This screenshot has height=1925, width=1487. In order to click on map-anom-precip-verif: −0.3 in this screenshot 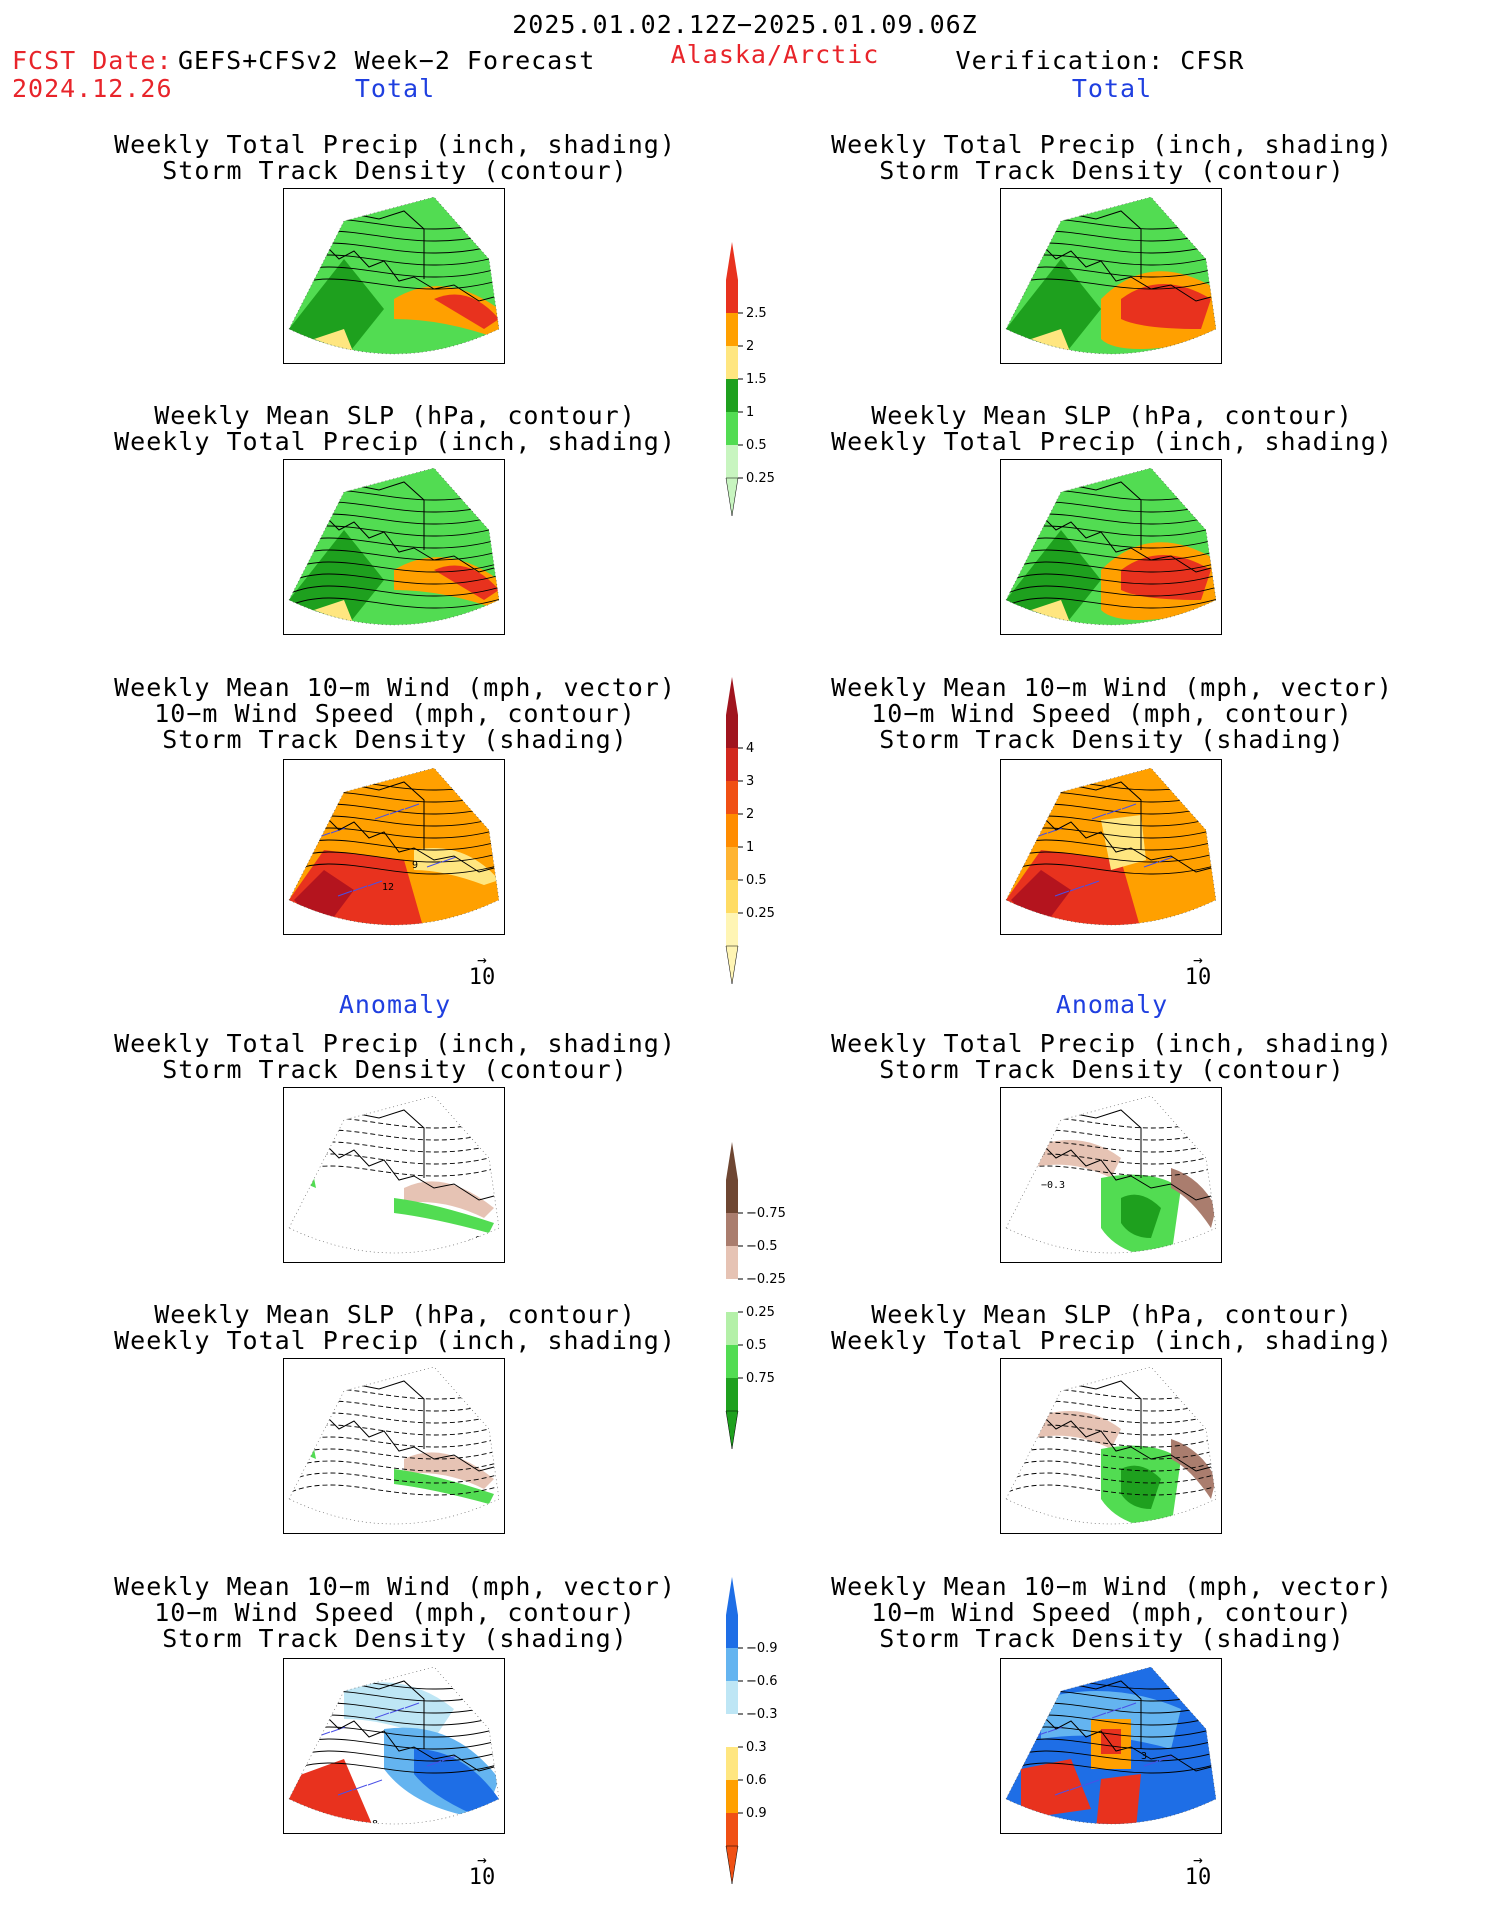, I will do `click(1111, 1175)`.